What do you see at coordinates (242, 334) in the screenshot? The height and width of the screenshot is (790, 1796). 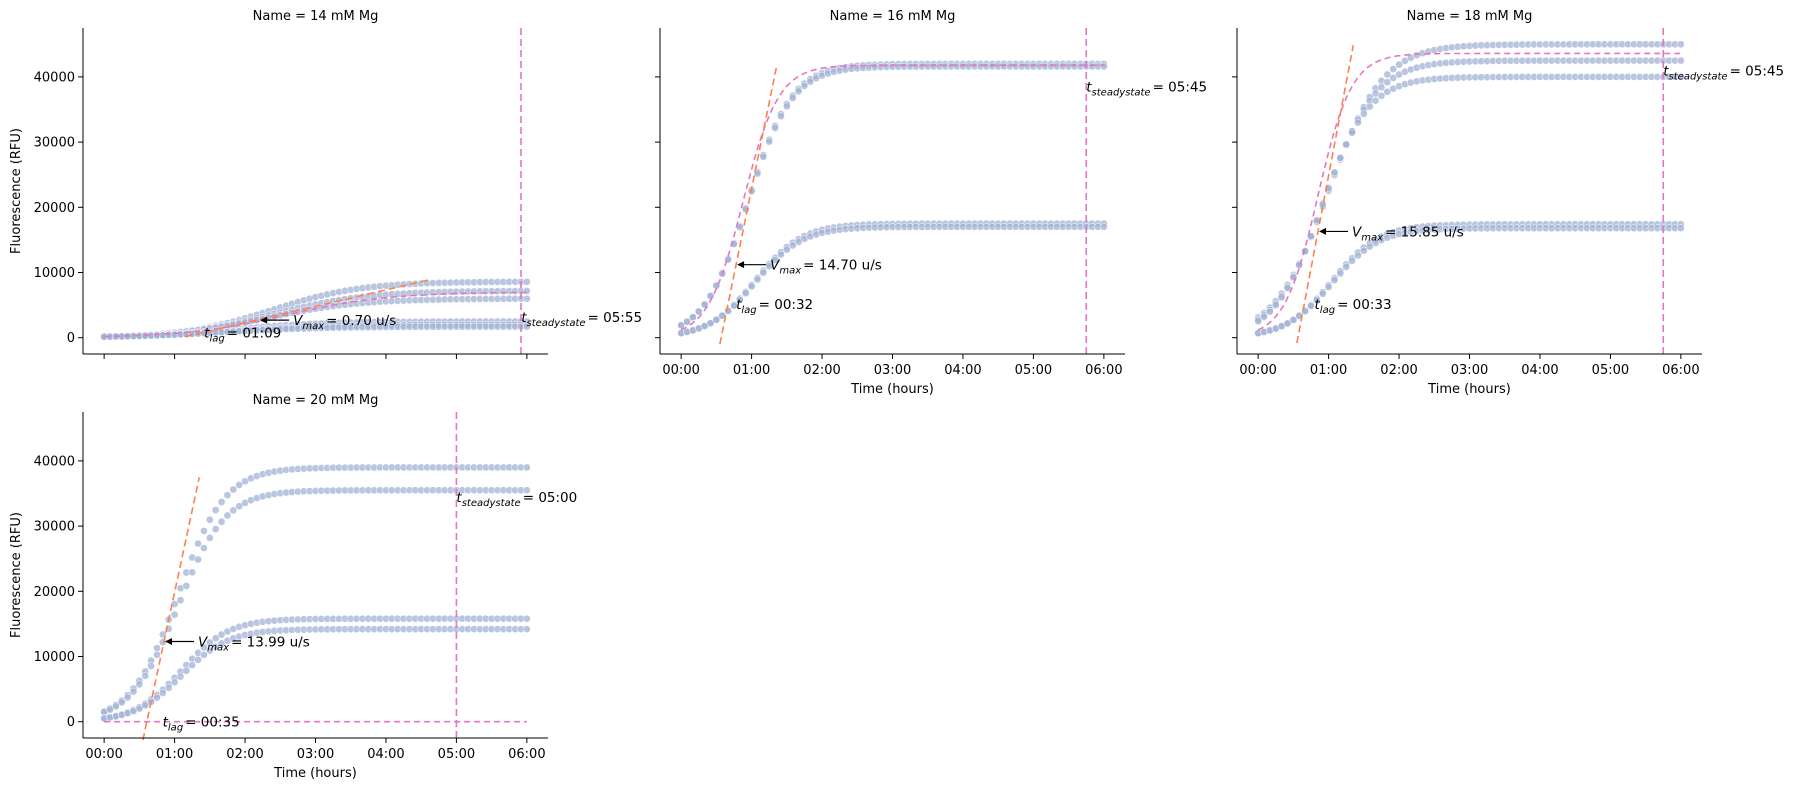 I see `tlag-label: tlag = 01:09` at bounding box center [242, 334].